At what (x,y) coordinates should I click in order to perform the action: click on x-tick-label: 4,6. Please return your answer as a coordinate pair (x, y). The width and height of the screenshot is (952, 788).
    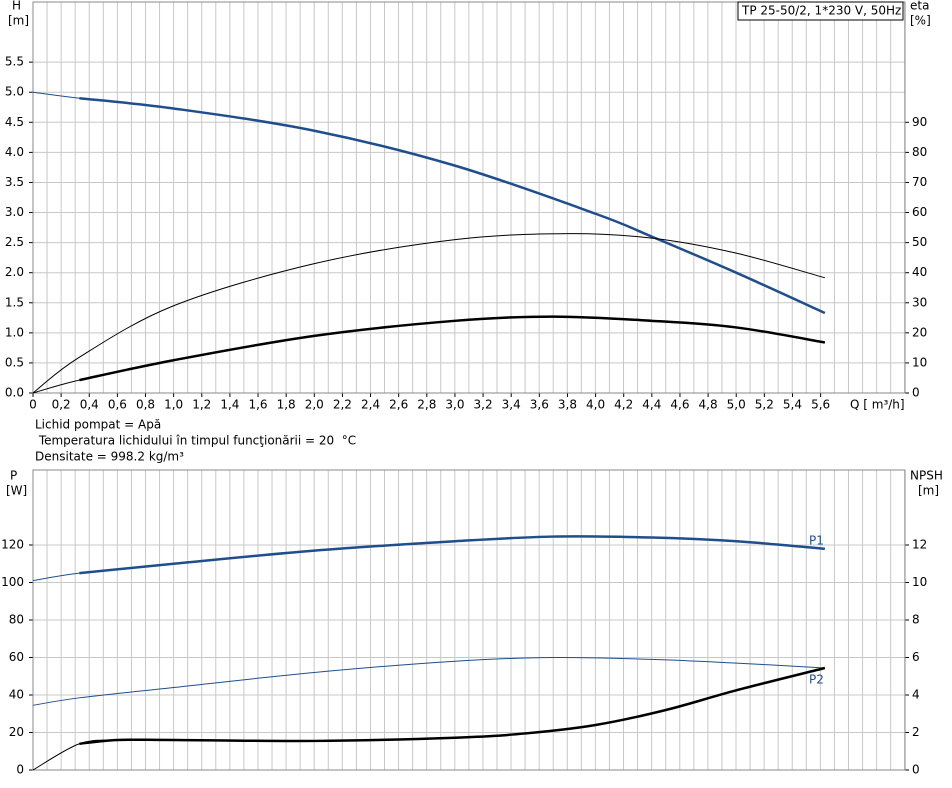
    Looking at the image, I should click on (679, 405).